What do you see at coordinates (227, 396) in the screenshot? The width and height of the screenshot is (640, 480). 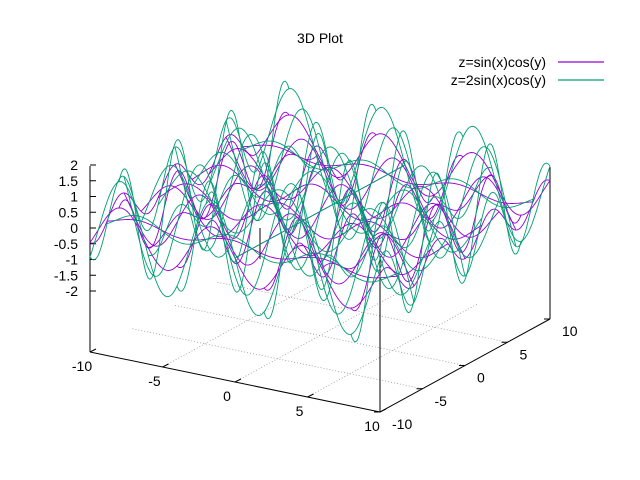 I see `x-tick-label: 0` at bounding box center [227, 396].